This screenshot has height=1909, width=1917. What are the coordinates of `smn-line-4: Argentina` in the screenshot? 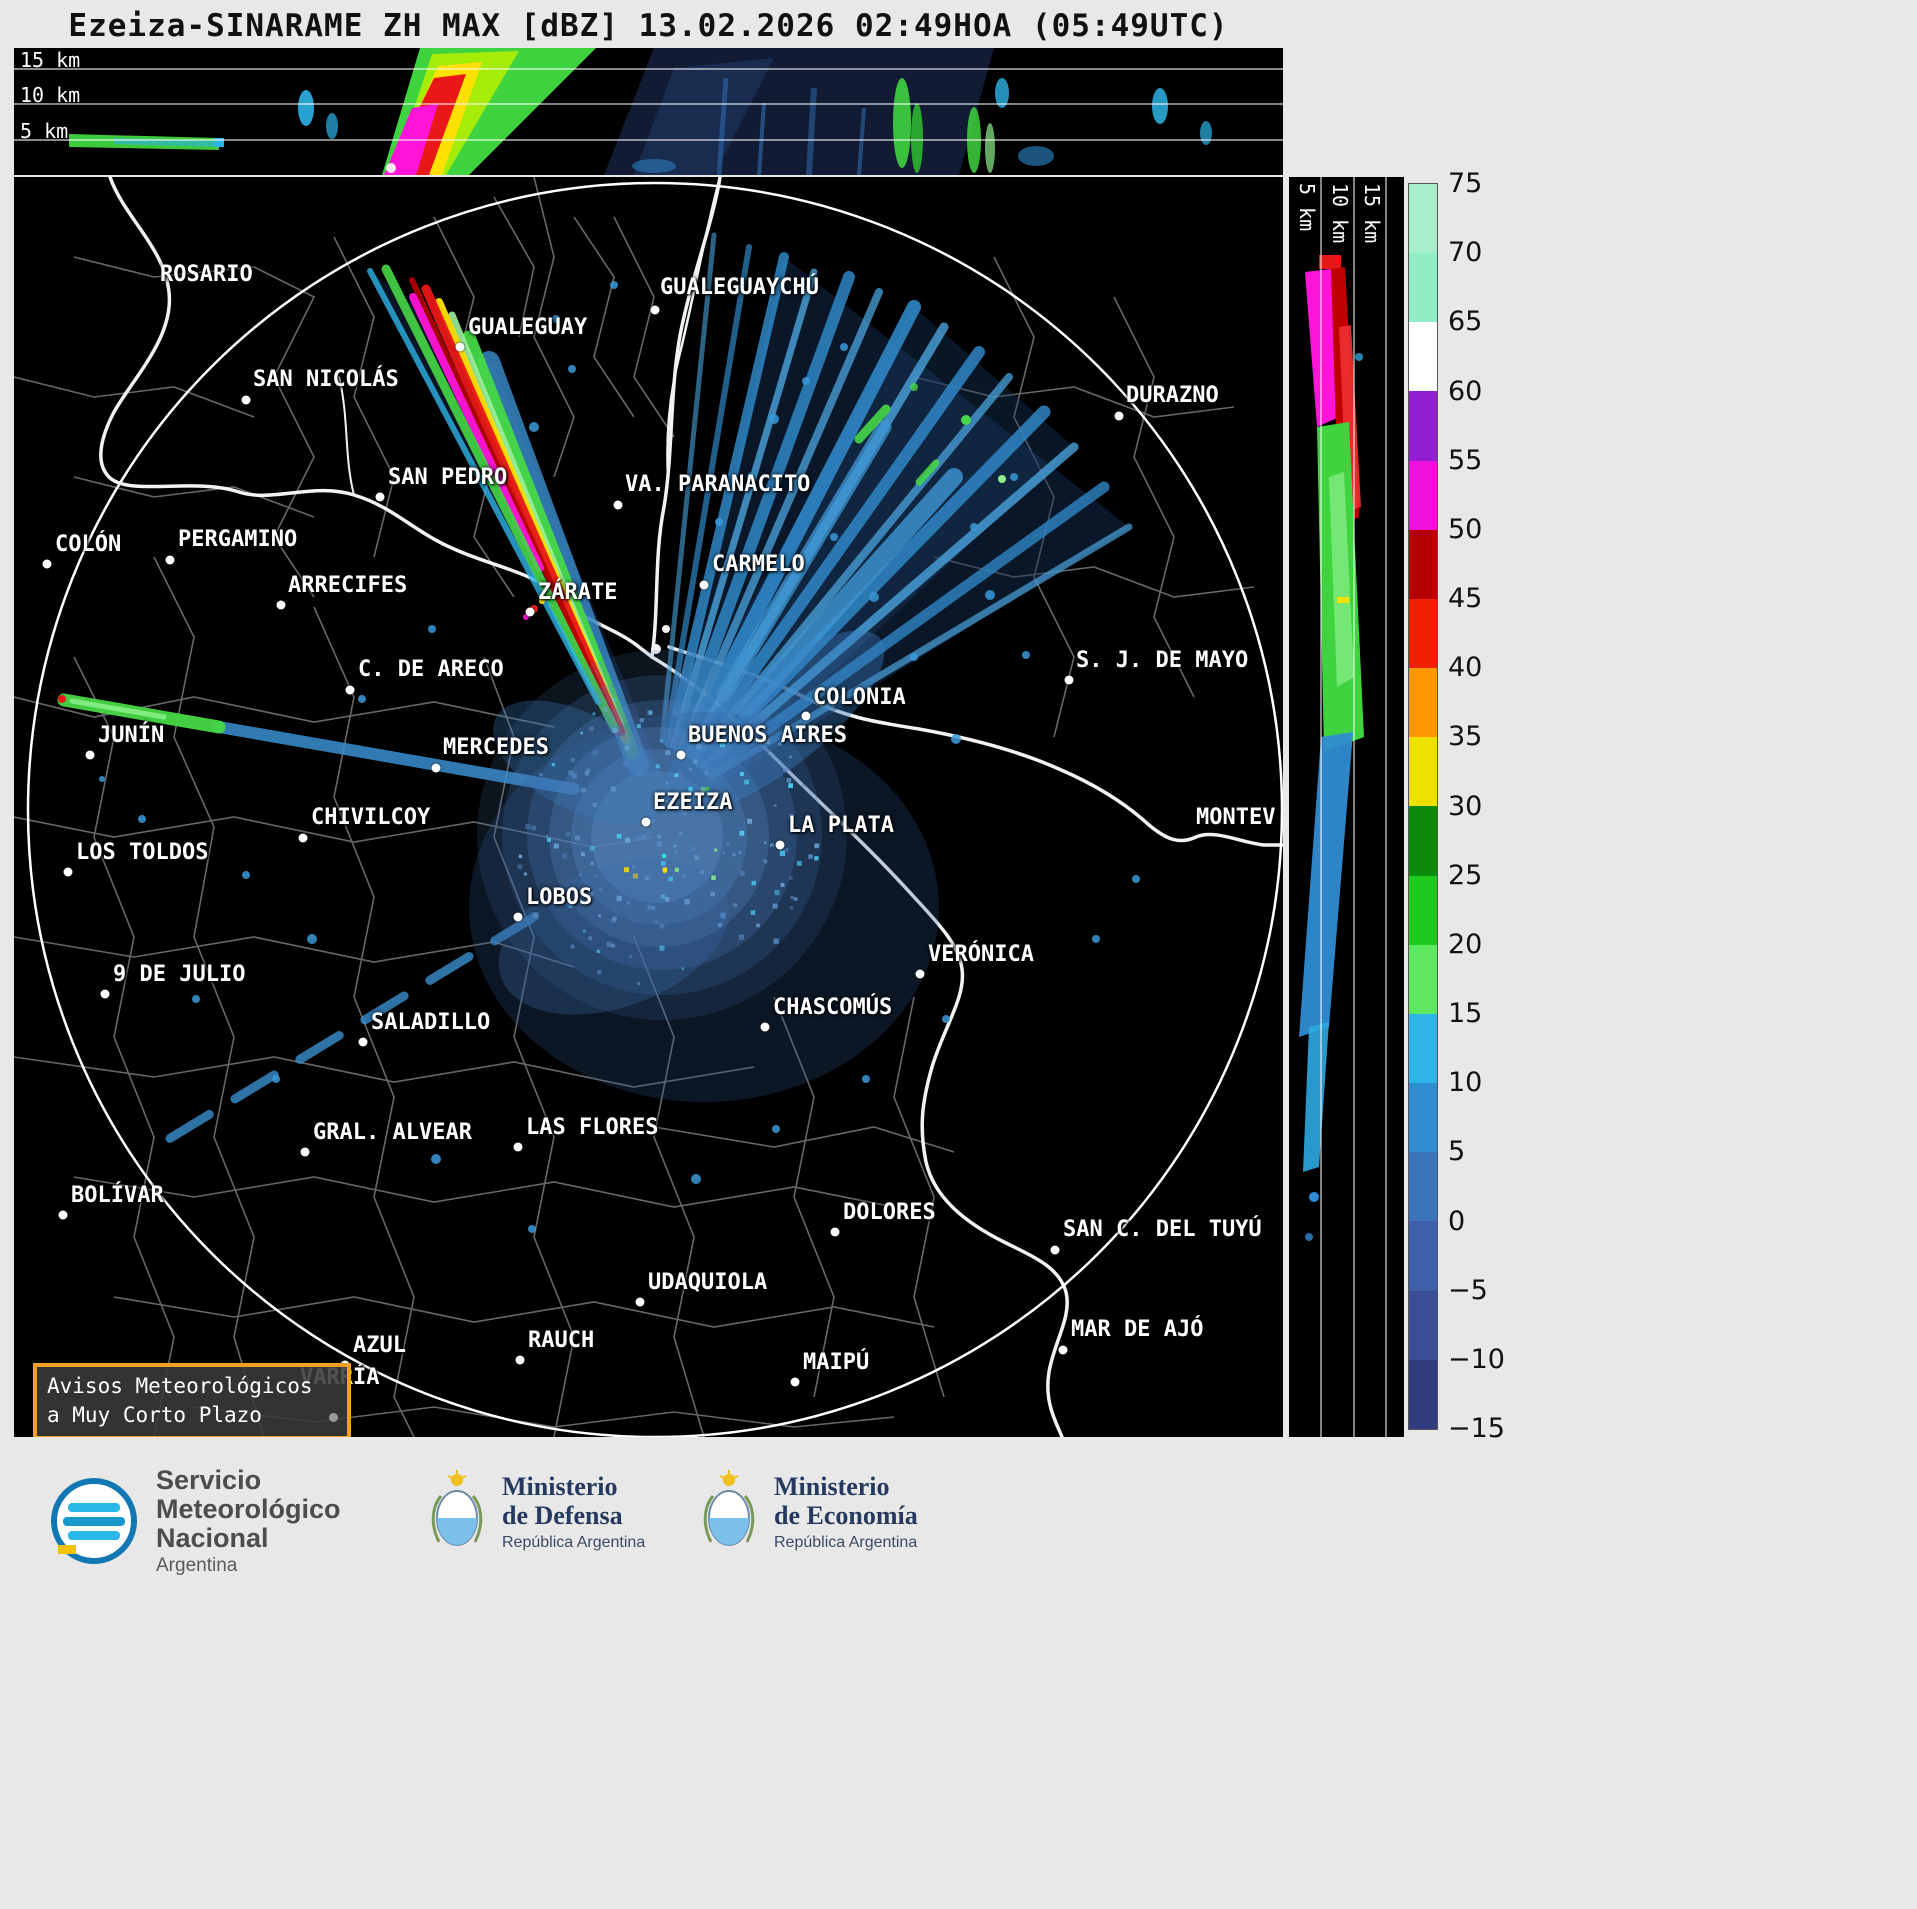 It's located at (197, 1566).